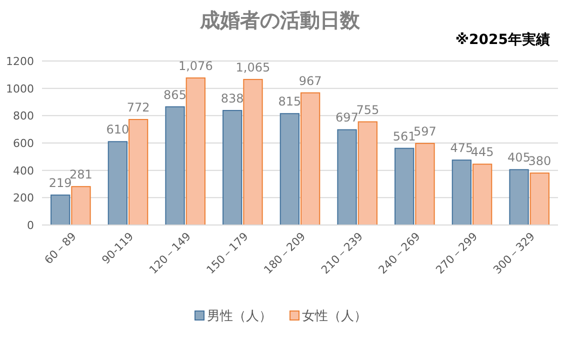  I want to click on chart-title: 成婚者の活動日数, so click(280, 20).